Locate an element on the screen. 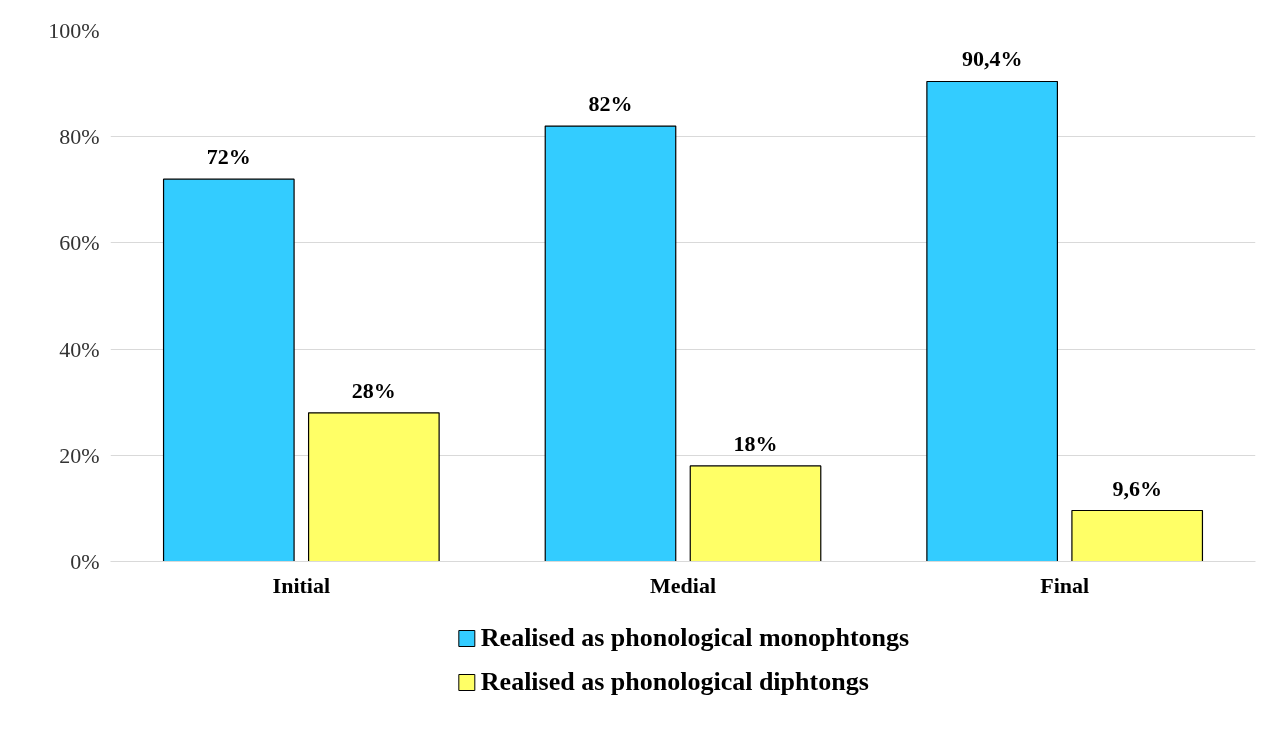 Image resolution: width=1284 pixels, height=737 pixels. y-tick-label: 0% is located at coordinates (85, 561).